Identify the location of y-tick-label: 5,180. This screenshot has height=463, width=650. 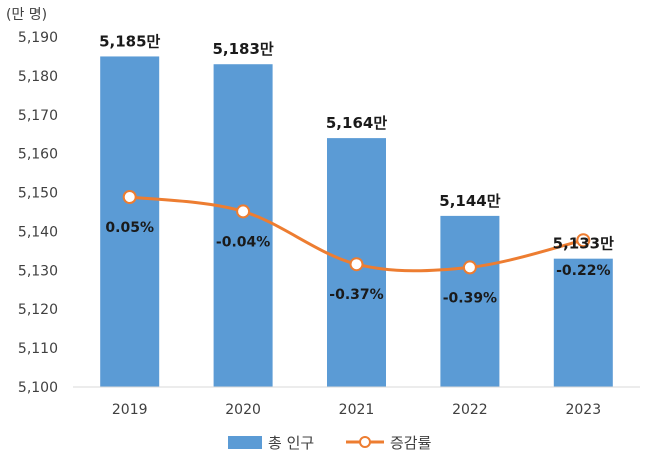
(38, 77).